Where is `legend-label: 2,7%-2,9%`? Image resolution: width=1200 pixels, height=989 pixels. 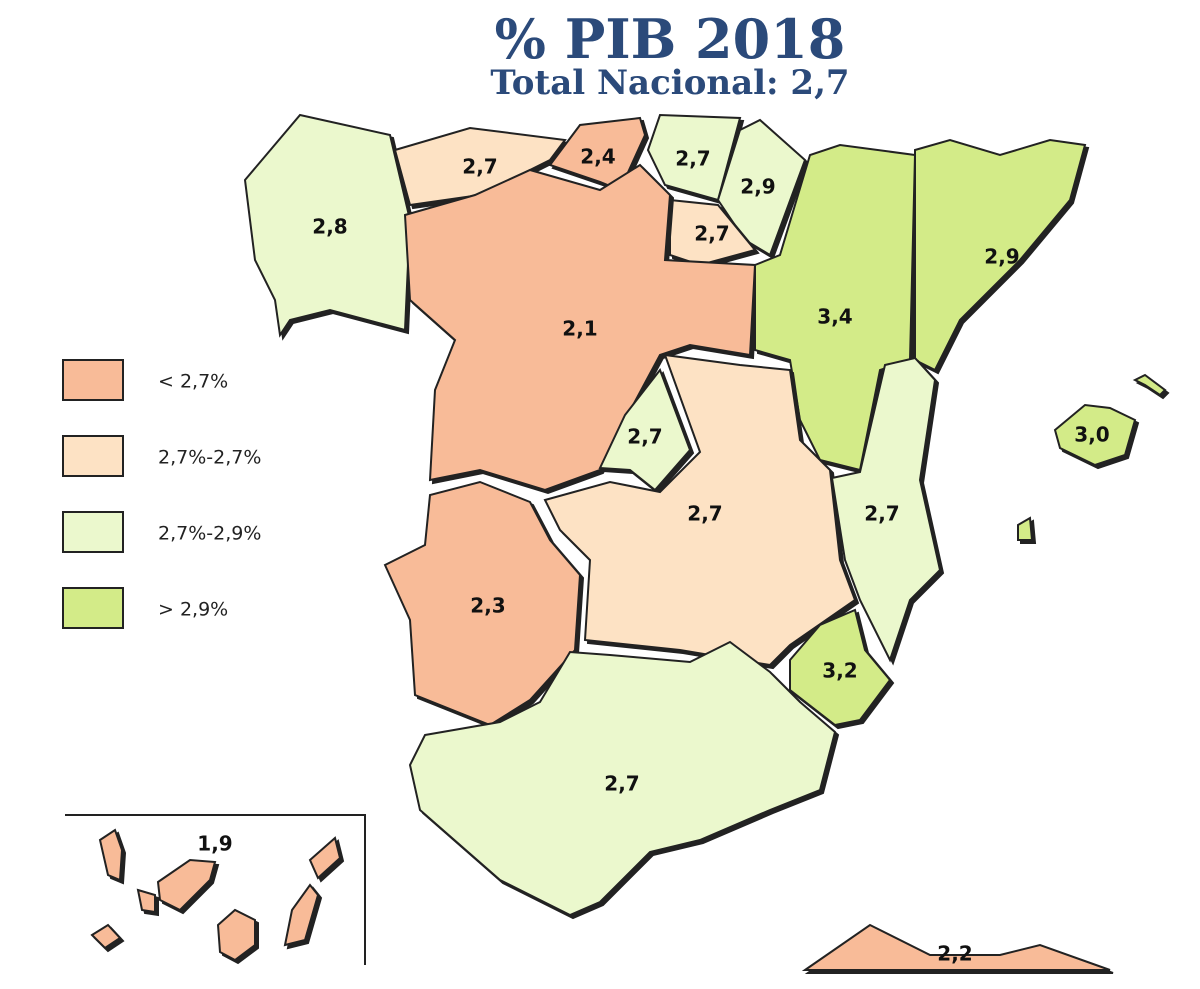 legend-label: 2,7%-2,9% is located at coordinates (209, 534).